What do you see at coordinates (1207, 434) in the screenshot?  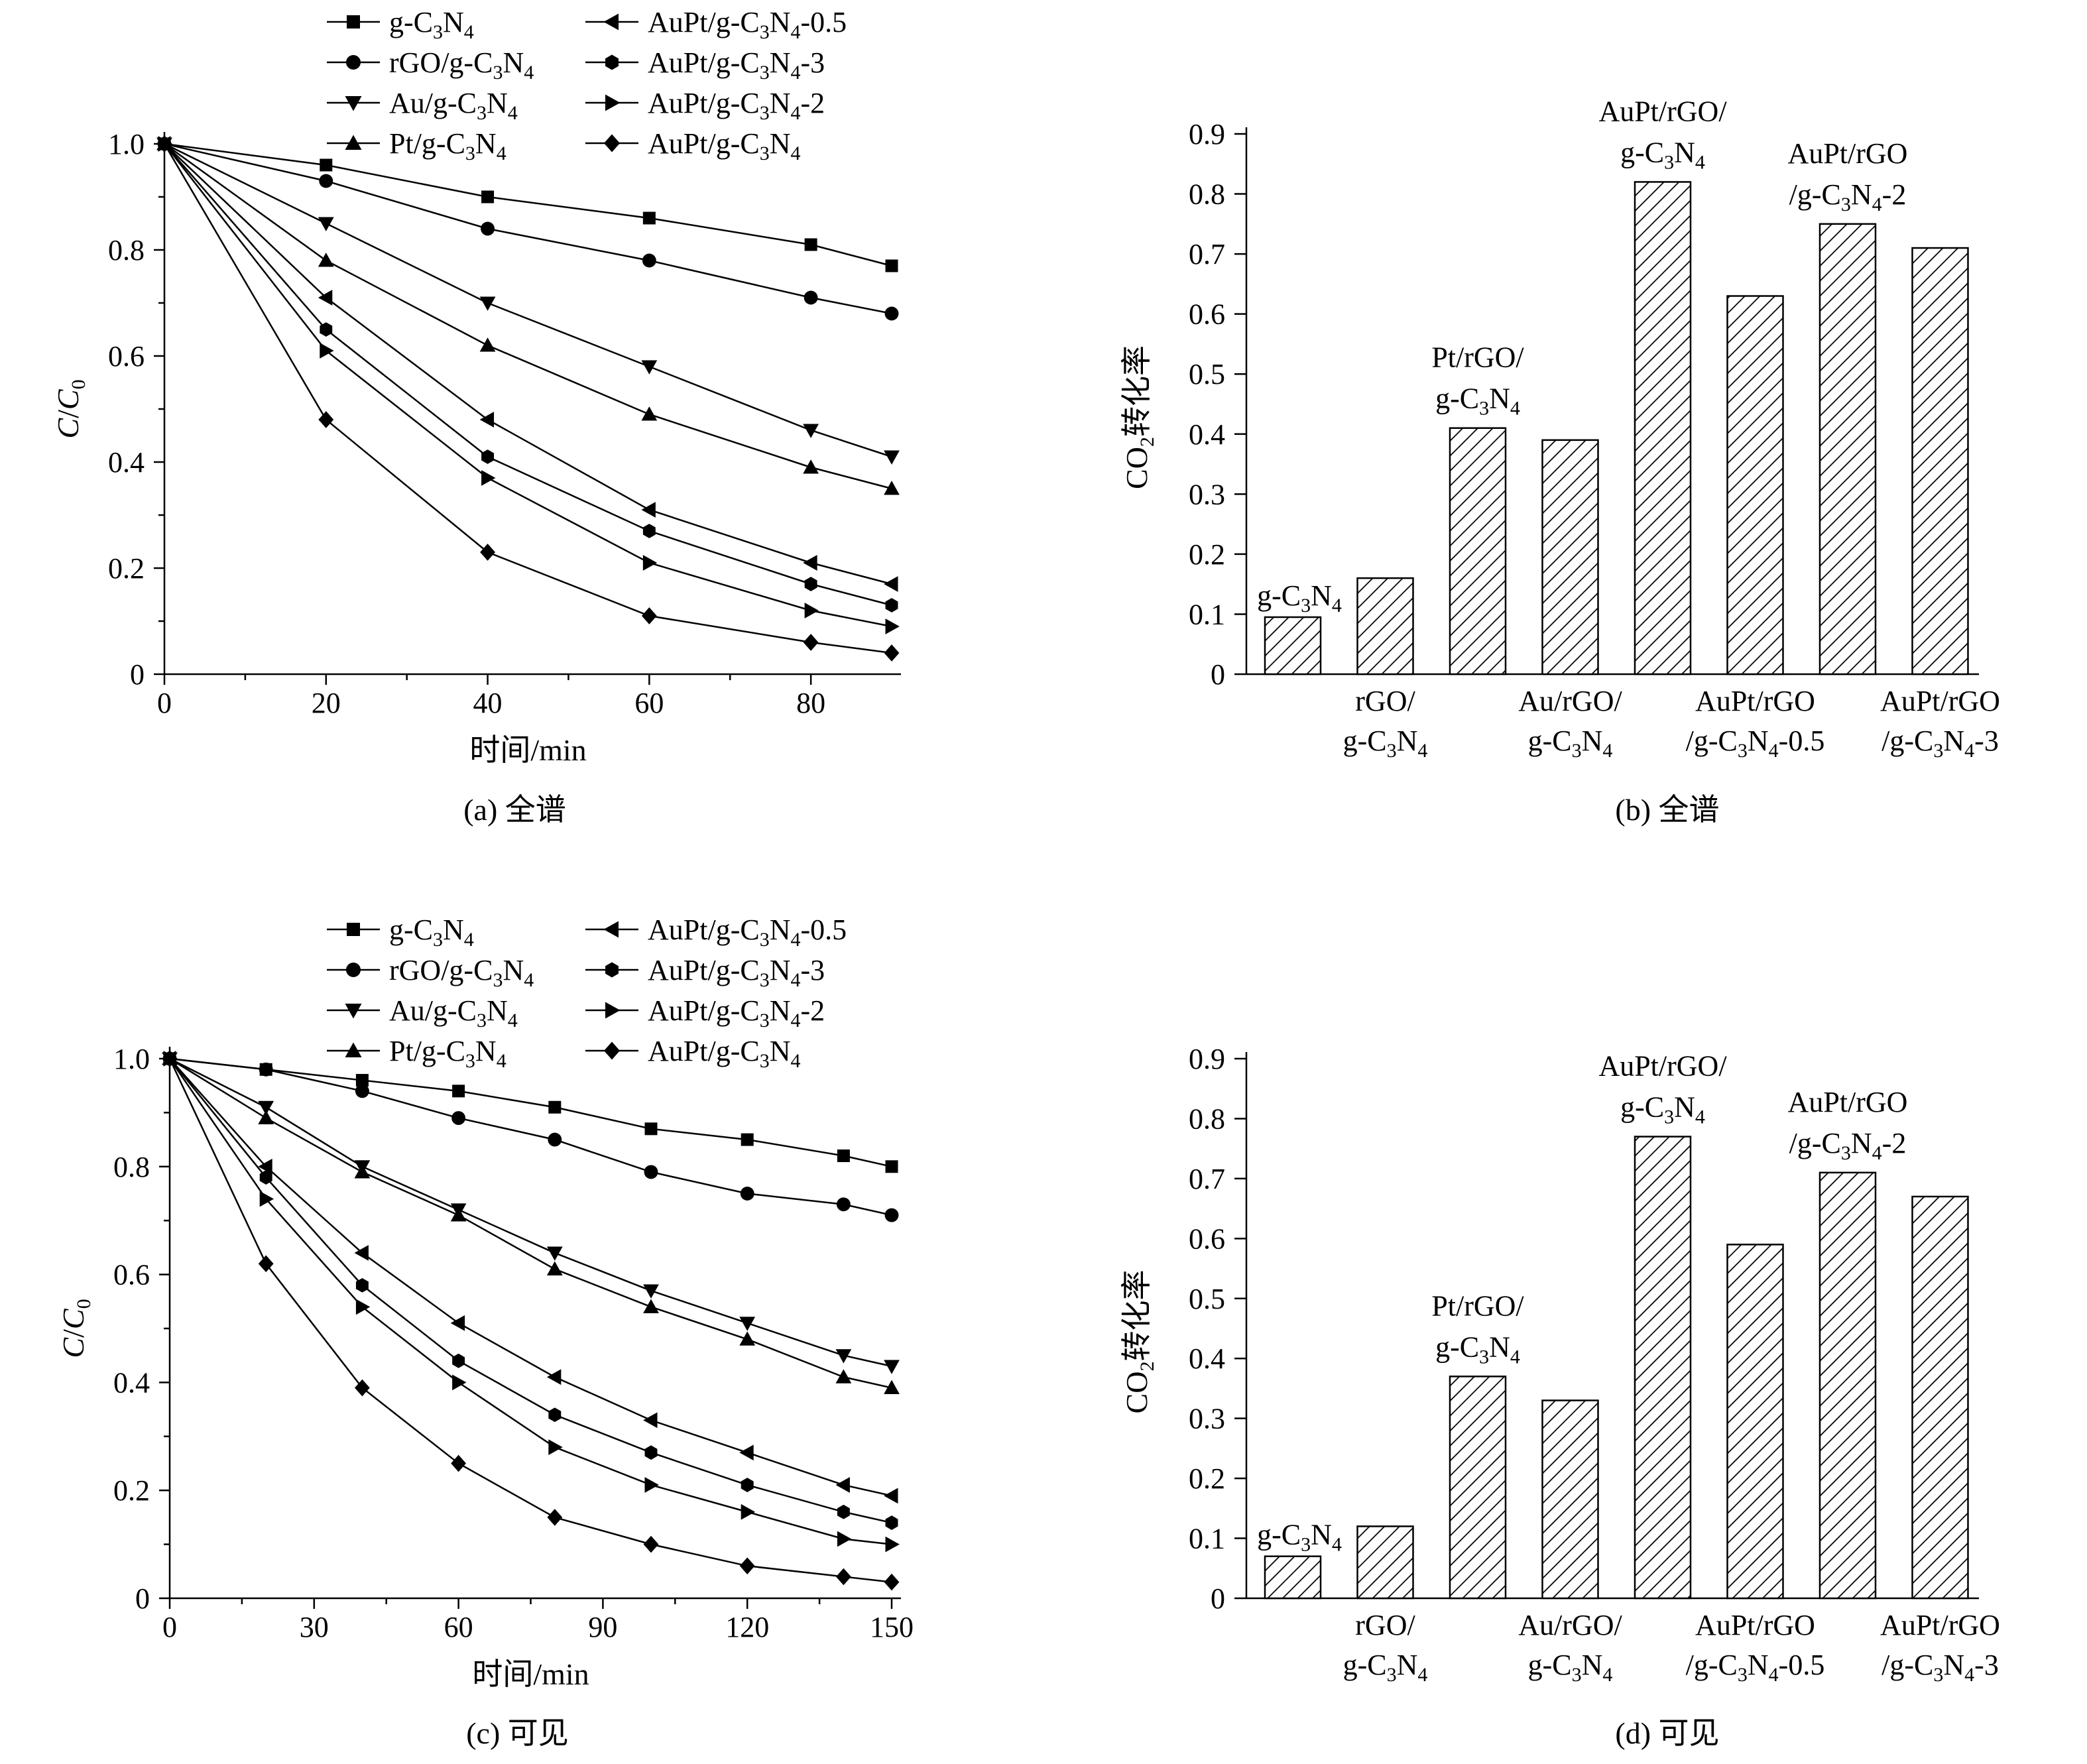 I see `y-tick-label: 0.4` at bounding box center [1207, 434].